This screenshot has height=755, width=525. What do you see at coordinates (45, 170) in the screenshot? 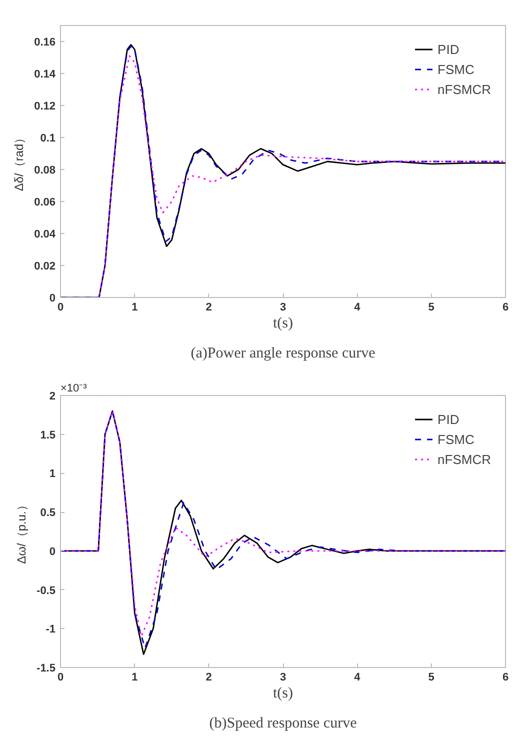
I see `y-tick-label: 0.08` at bounding box center [45, 170].